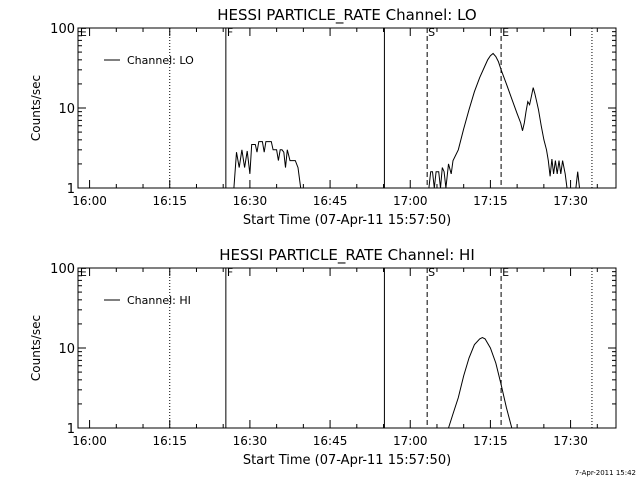 The height and width of the screenshot is (480, 640). What do you see at coordinates (159, 300) in the screenshot?
I see `legend-label: Channel: HI` at bounding box center [159, 300].